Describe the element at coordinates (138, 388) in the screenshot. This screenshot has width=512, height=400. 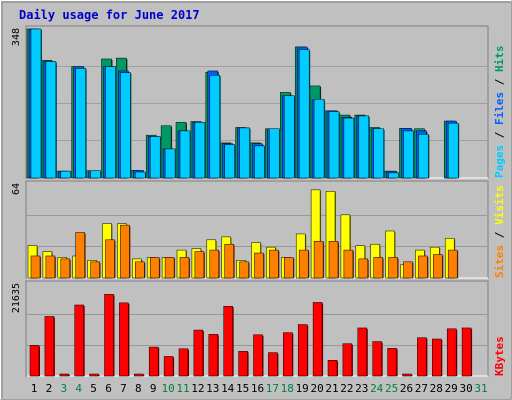
I see `x-tick-label: 8` at that location.